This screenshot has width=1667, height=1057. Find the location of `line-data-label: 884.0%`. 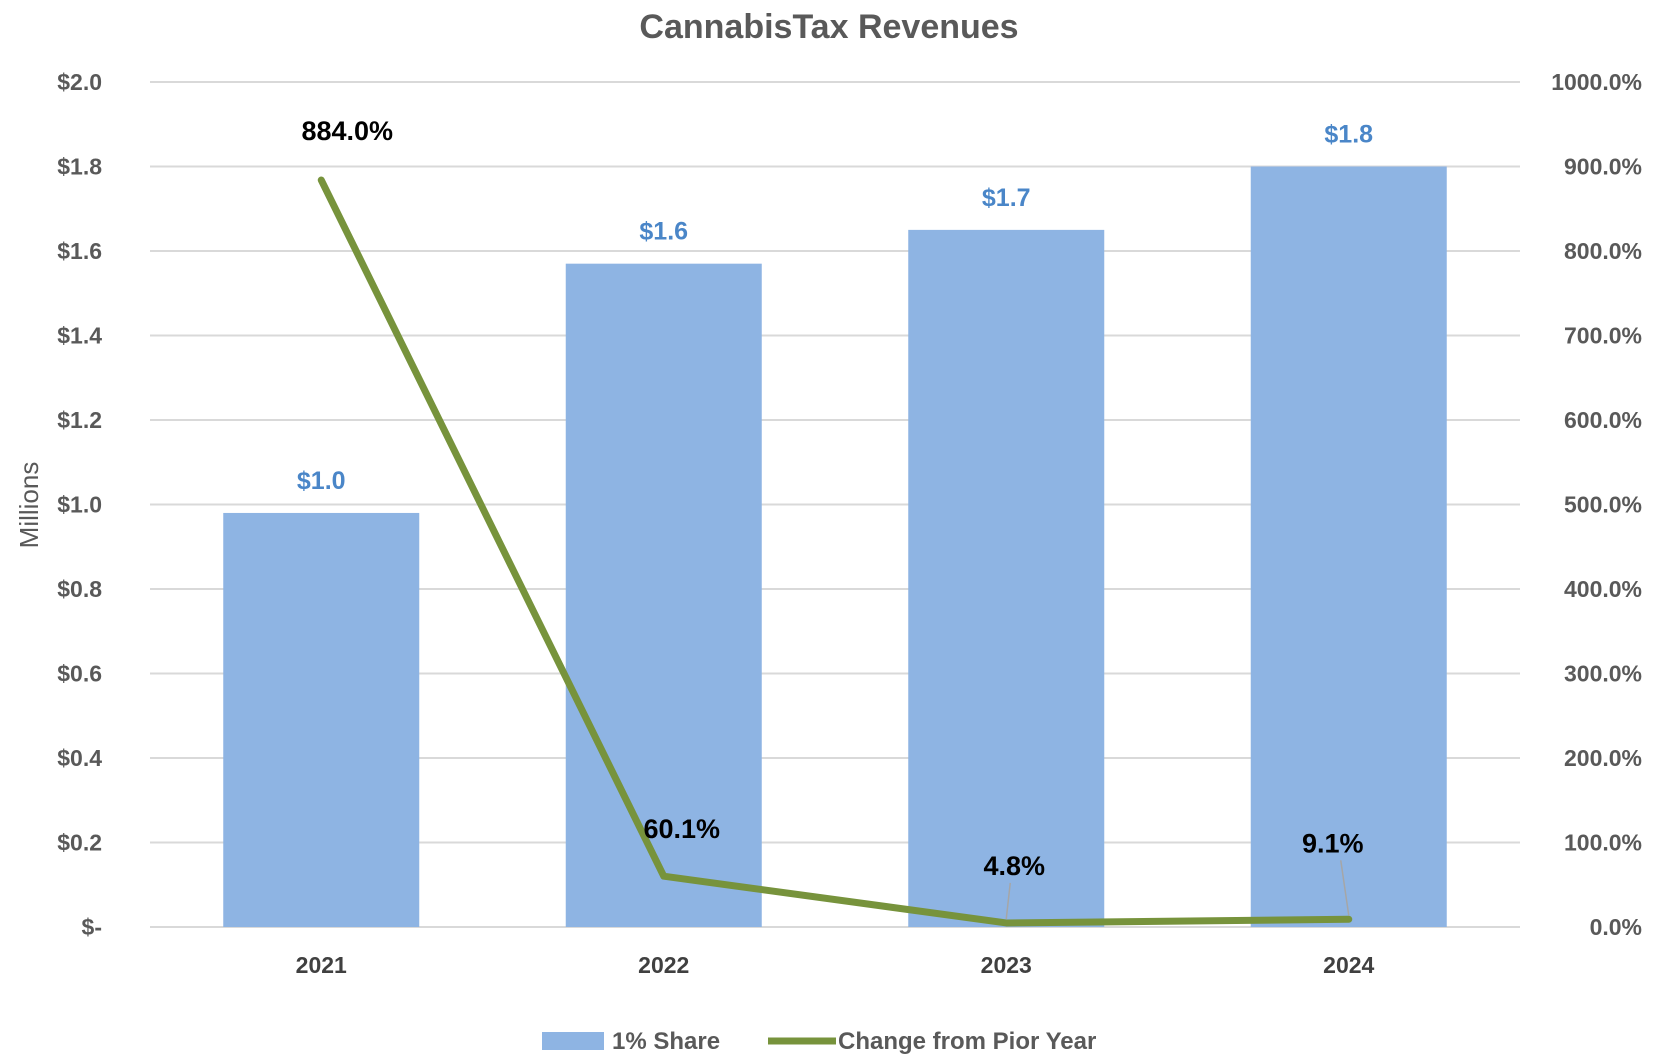

line-data-label: 884.0% is located at coordinates (347, 131).